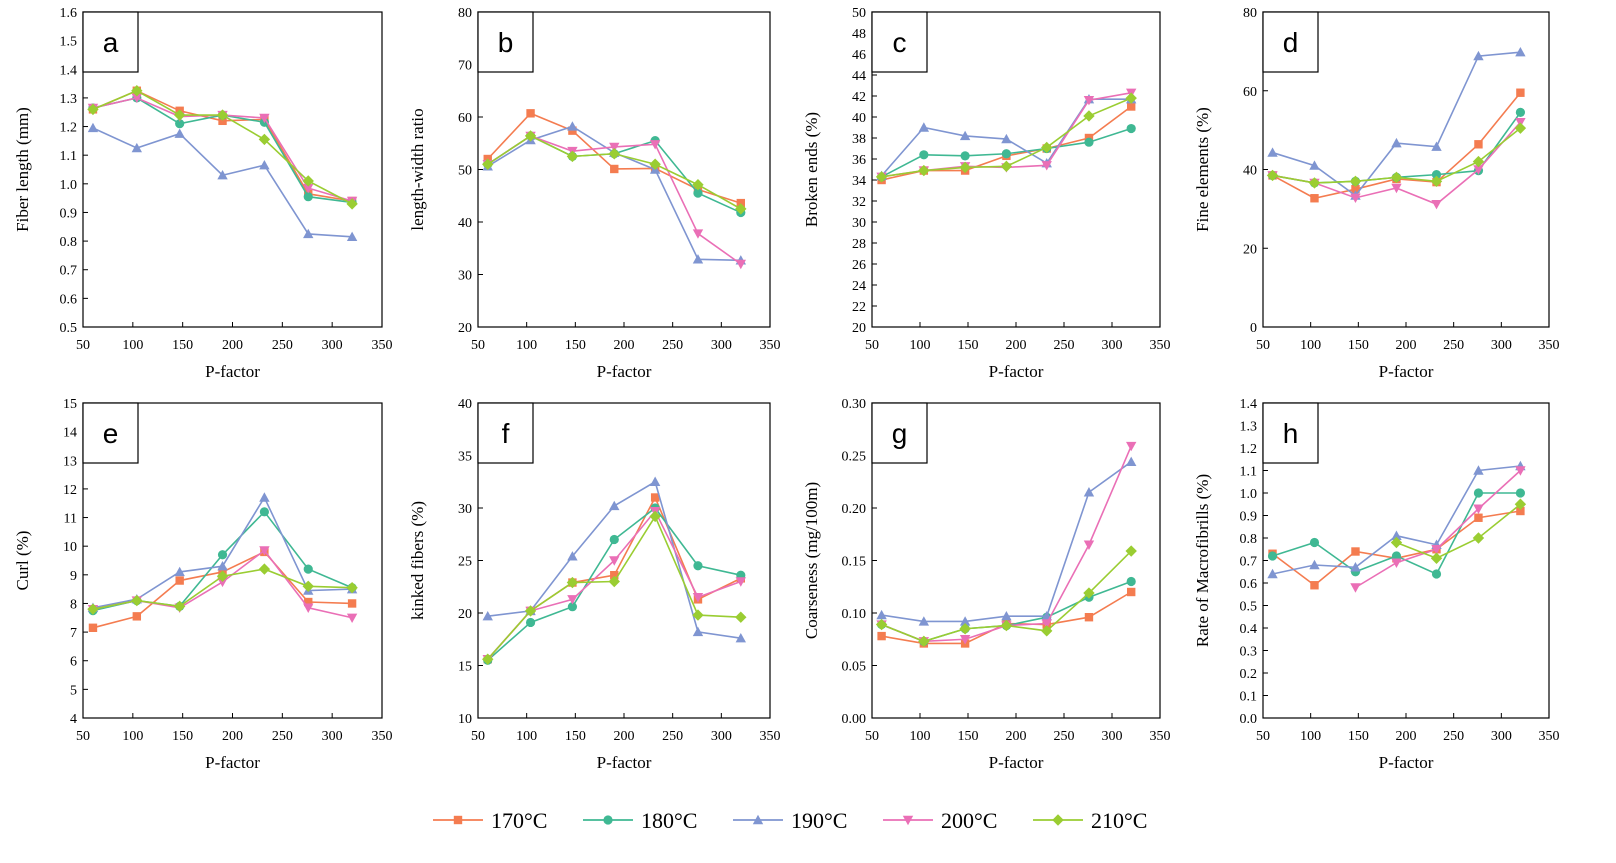 Image resolution: width=1616 pixels, height=863 pixels. What do you see at coordinates (73, 719) in the screenshot?
I see `y-tick-label: 4` at bounding box center [73, 719].